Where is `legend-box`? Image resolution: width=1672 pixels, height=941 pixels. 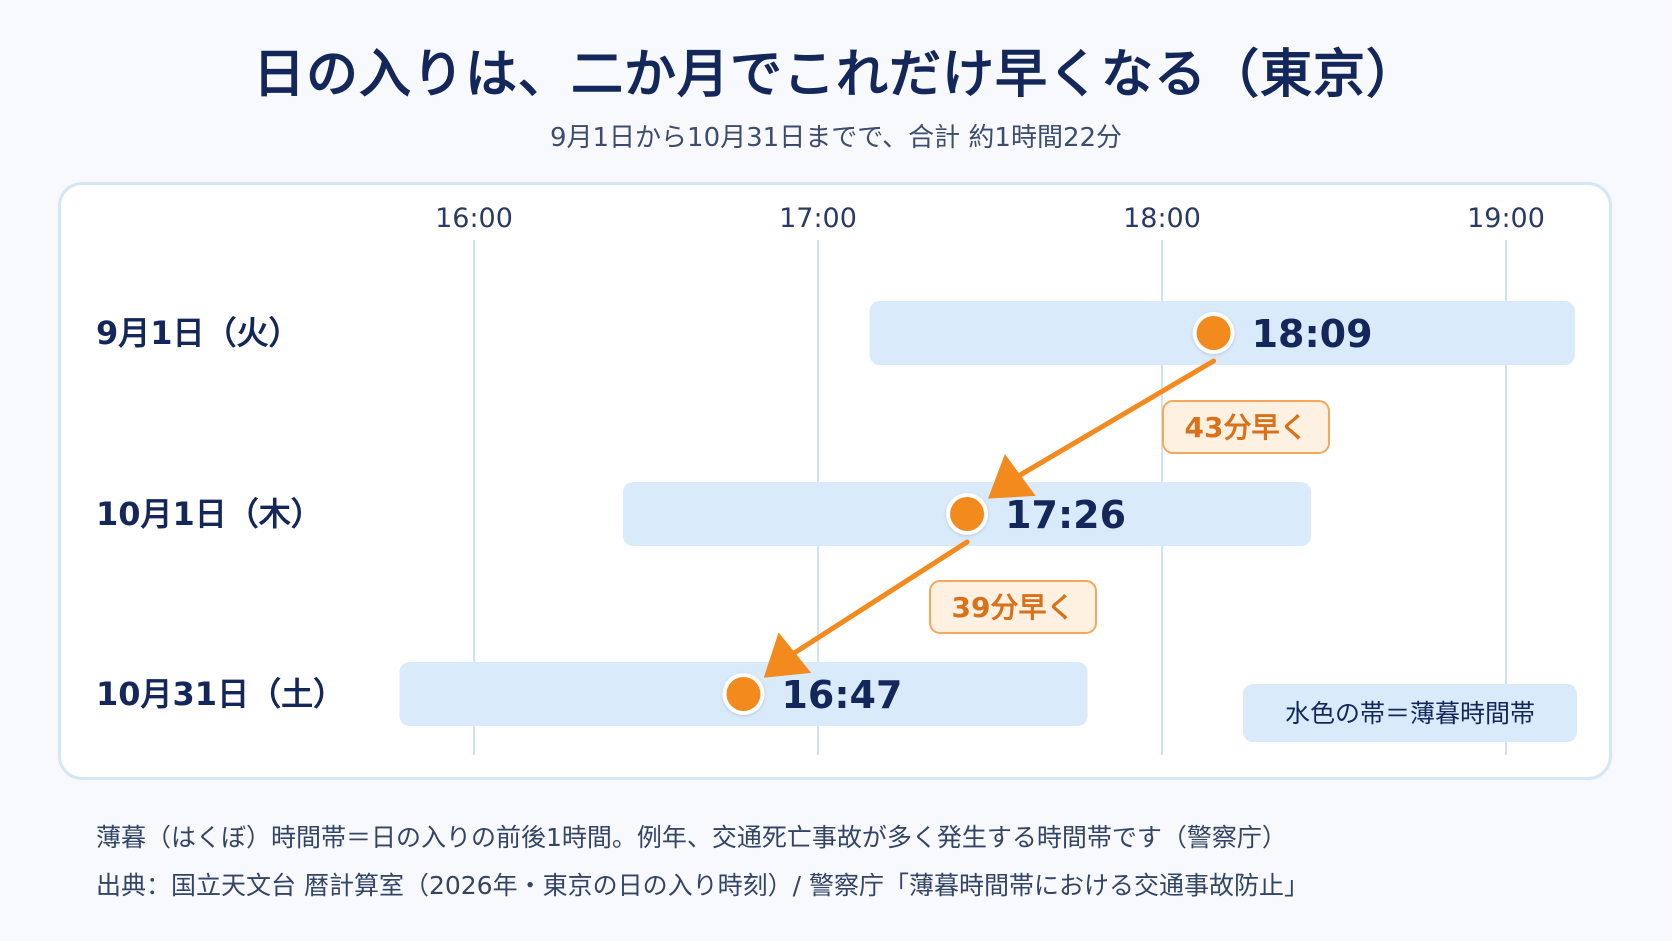
legend-box is located at coordinates (1410, 713).